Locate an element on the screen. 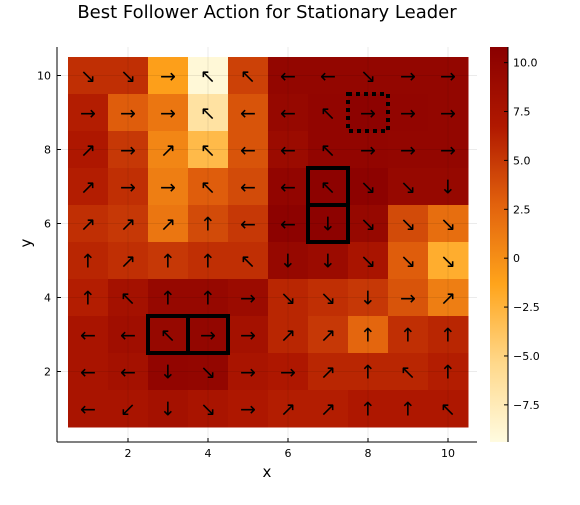 Image resolution: width=580 pixels, height=505 pixels. arrow-glyph: ↙ is located at coordinates (128, 410).